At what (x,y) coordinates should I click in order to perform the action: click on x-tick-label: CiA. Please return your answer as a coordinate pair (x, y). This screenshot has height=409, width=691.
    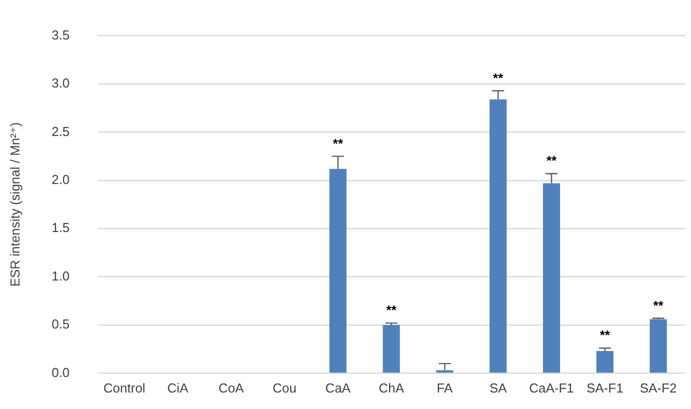
    Looking at the image, I should click on (178, 388).